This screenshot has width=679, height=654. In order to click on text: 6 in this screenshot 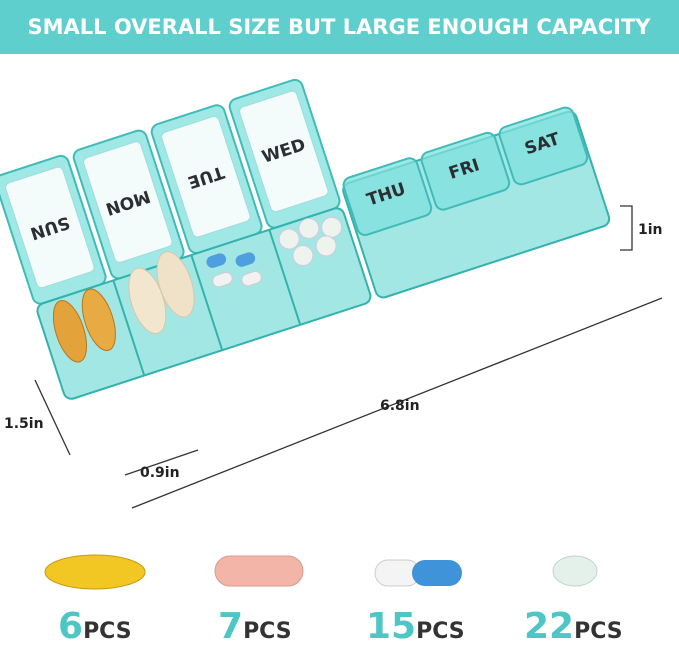, I will do `click(70, 626)`.